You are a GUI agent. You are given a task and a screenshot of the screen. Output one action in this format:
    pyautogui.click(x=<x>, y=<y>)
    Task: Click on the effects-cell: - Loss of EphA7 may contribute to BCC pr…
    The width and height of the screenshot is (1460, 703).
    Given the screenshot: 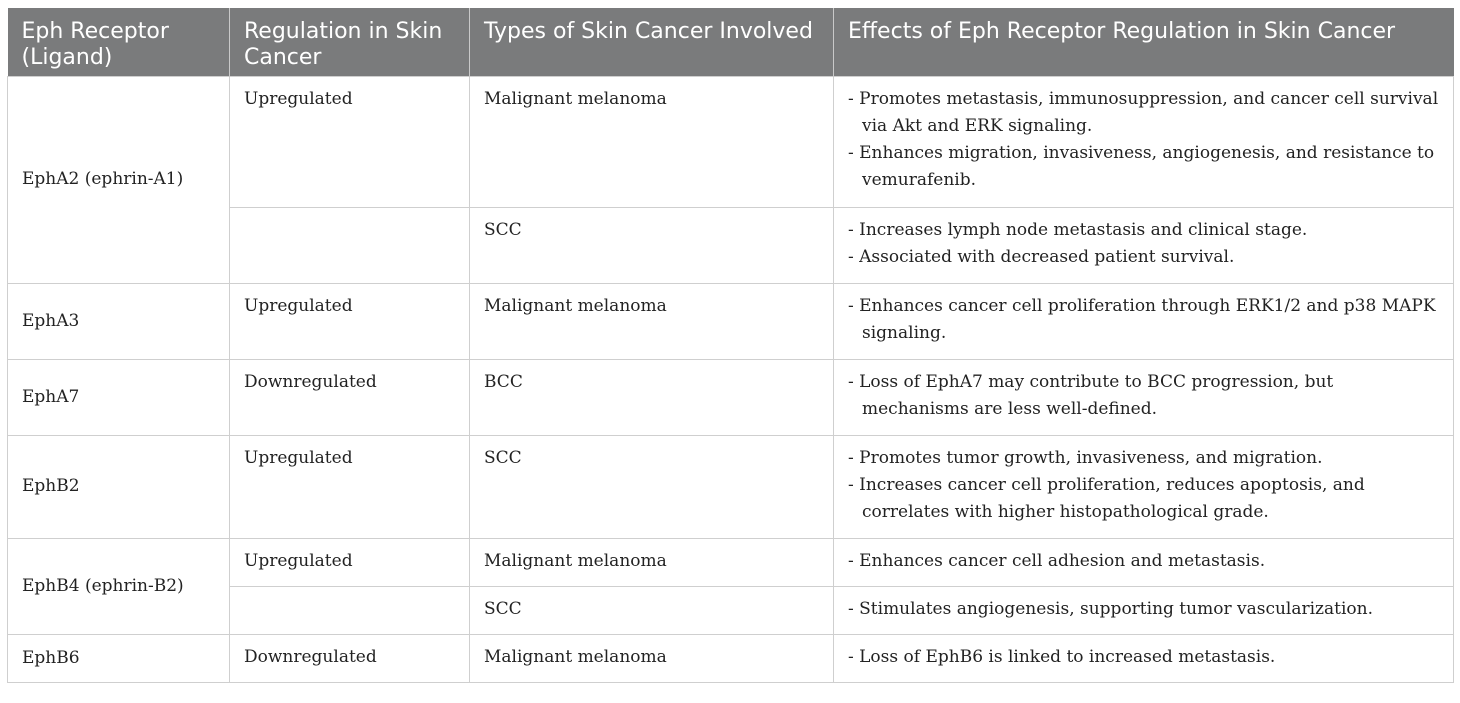 What is the action you would take?
    pyautogui.click(x=1143, y=397)
    